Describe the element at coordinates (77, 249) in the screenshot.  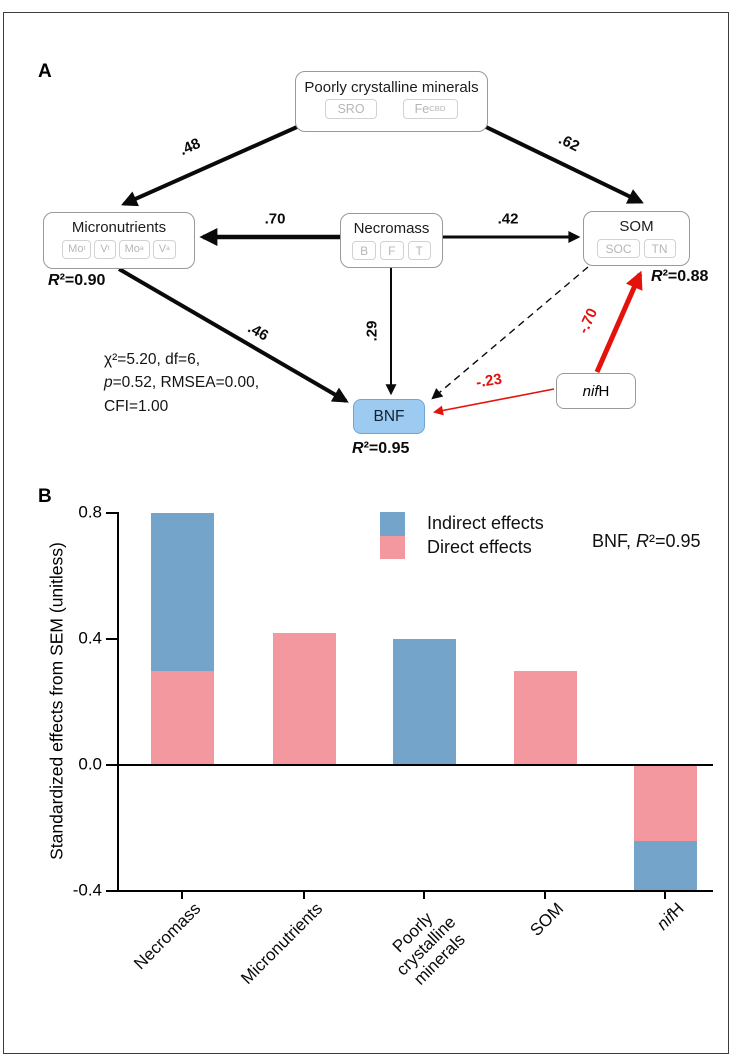
I see `indicator-mo-t: Mo t` at that location.